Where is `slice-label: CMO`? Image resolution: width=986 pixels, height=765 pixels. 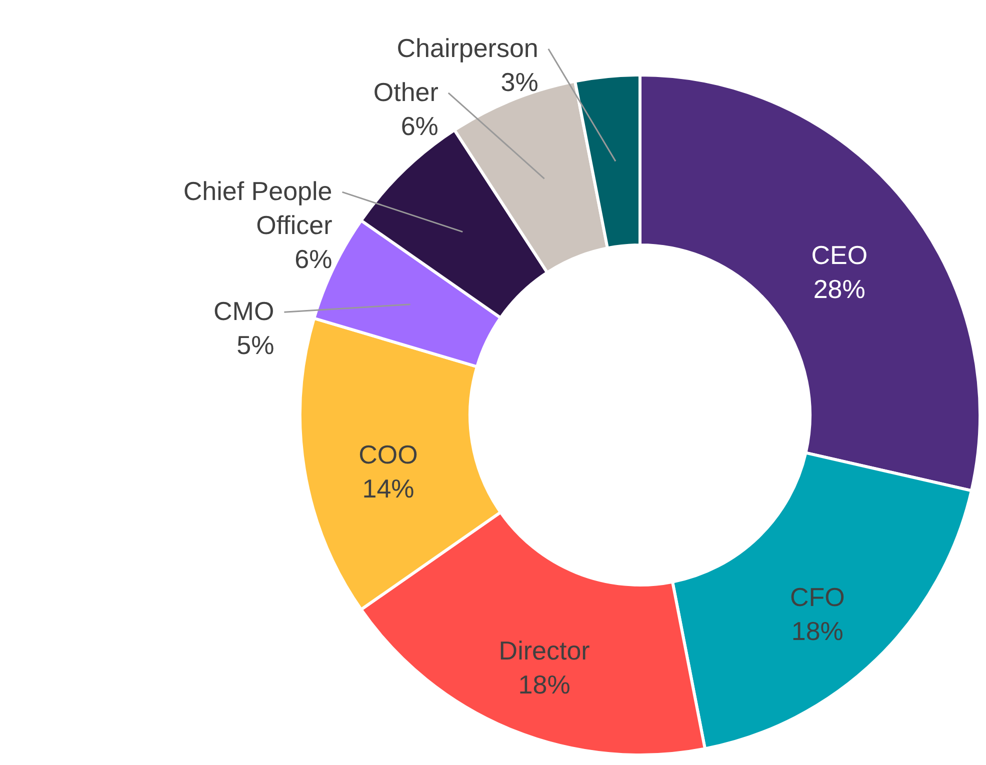 slice-label: CMO is located at coordinates (244, 311).